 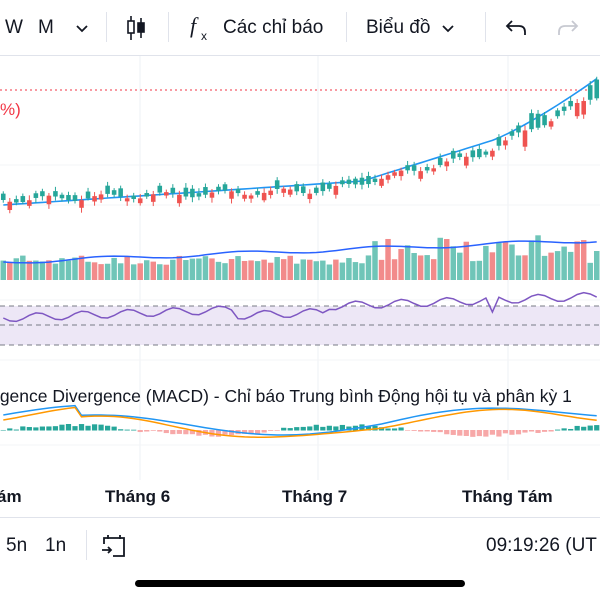 I want to click on bottom-toolbar: 5n 1n 09:19:26 (UT, so click(x=300, y=545).